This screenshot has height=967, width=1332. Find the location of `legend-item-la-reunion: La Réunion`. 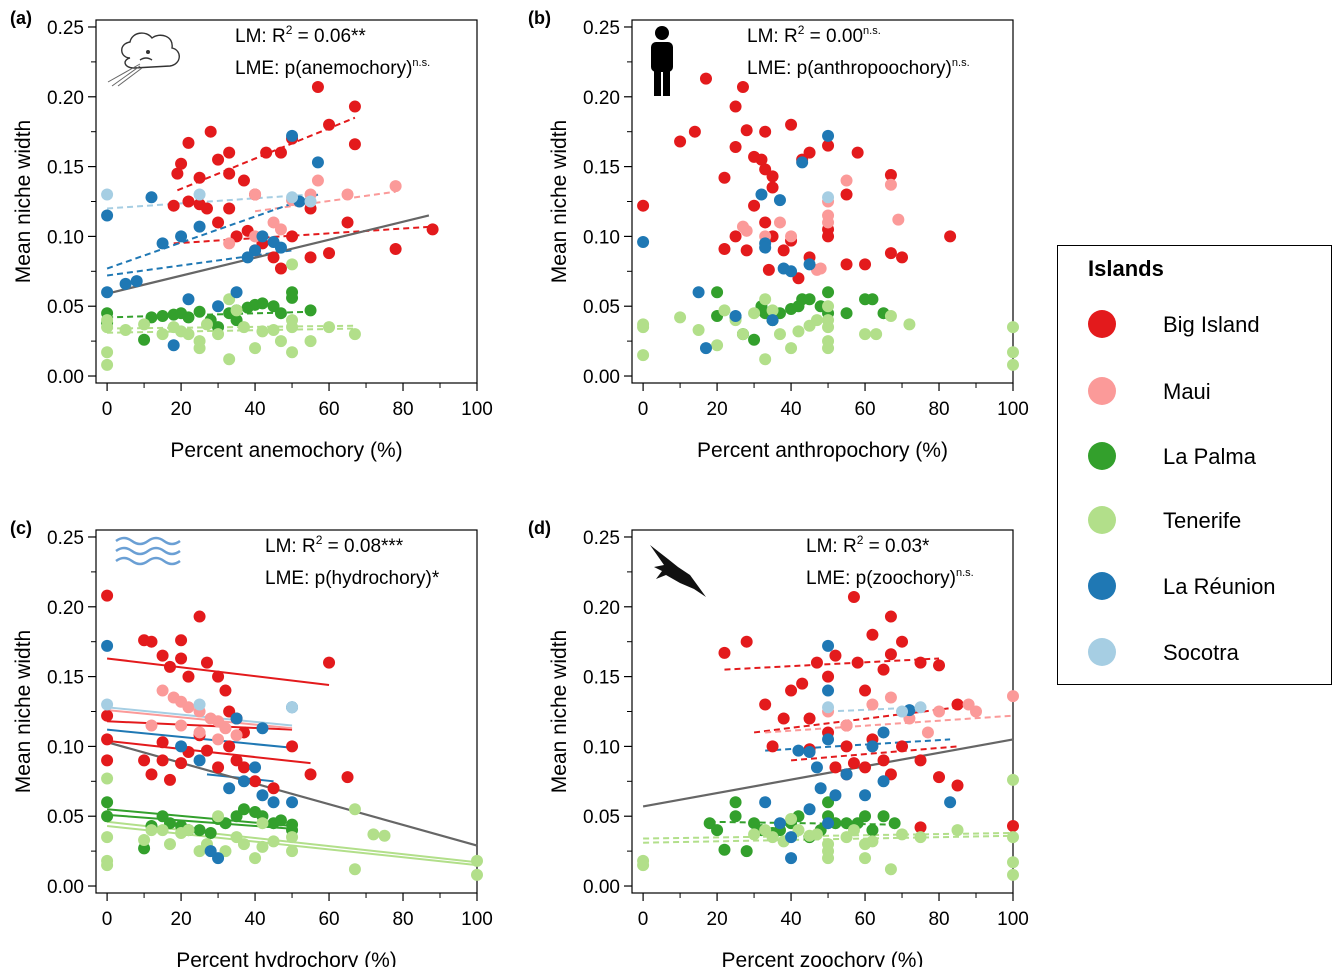

legend-item-la-reunion: La Réunion is located at coordinates (1208, 586).